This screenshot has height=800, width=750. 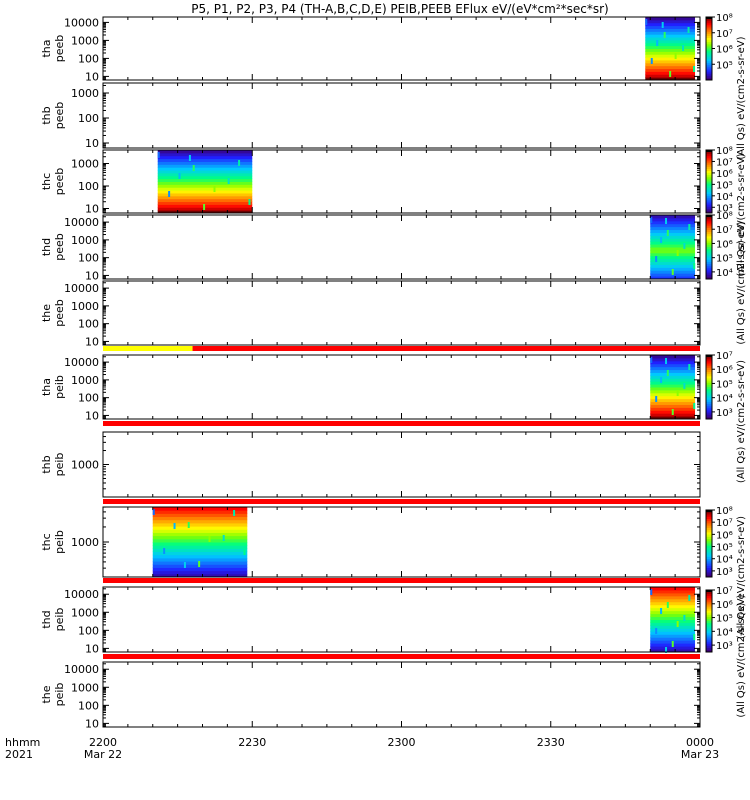 I want to click on panel-the-peib: 10000 1000 100 10 the peib, so click(x=370, y=695).